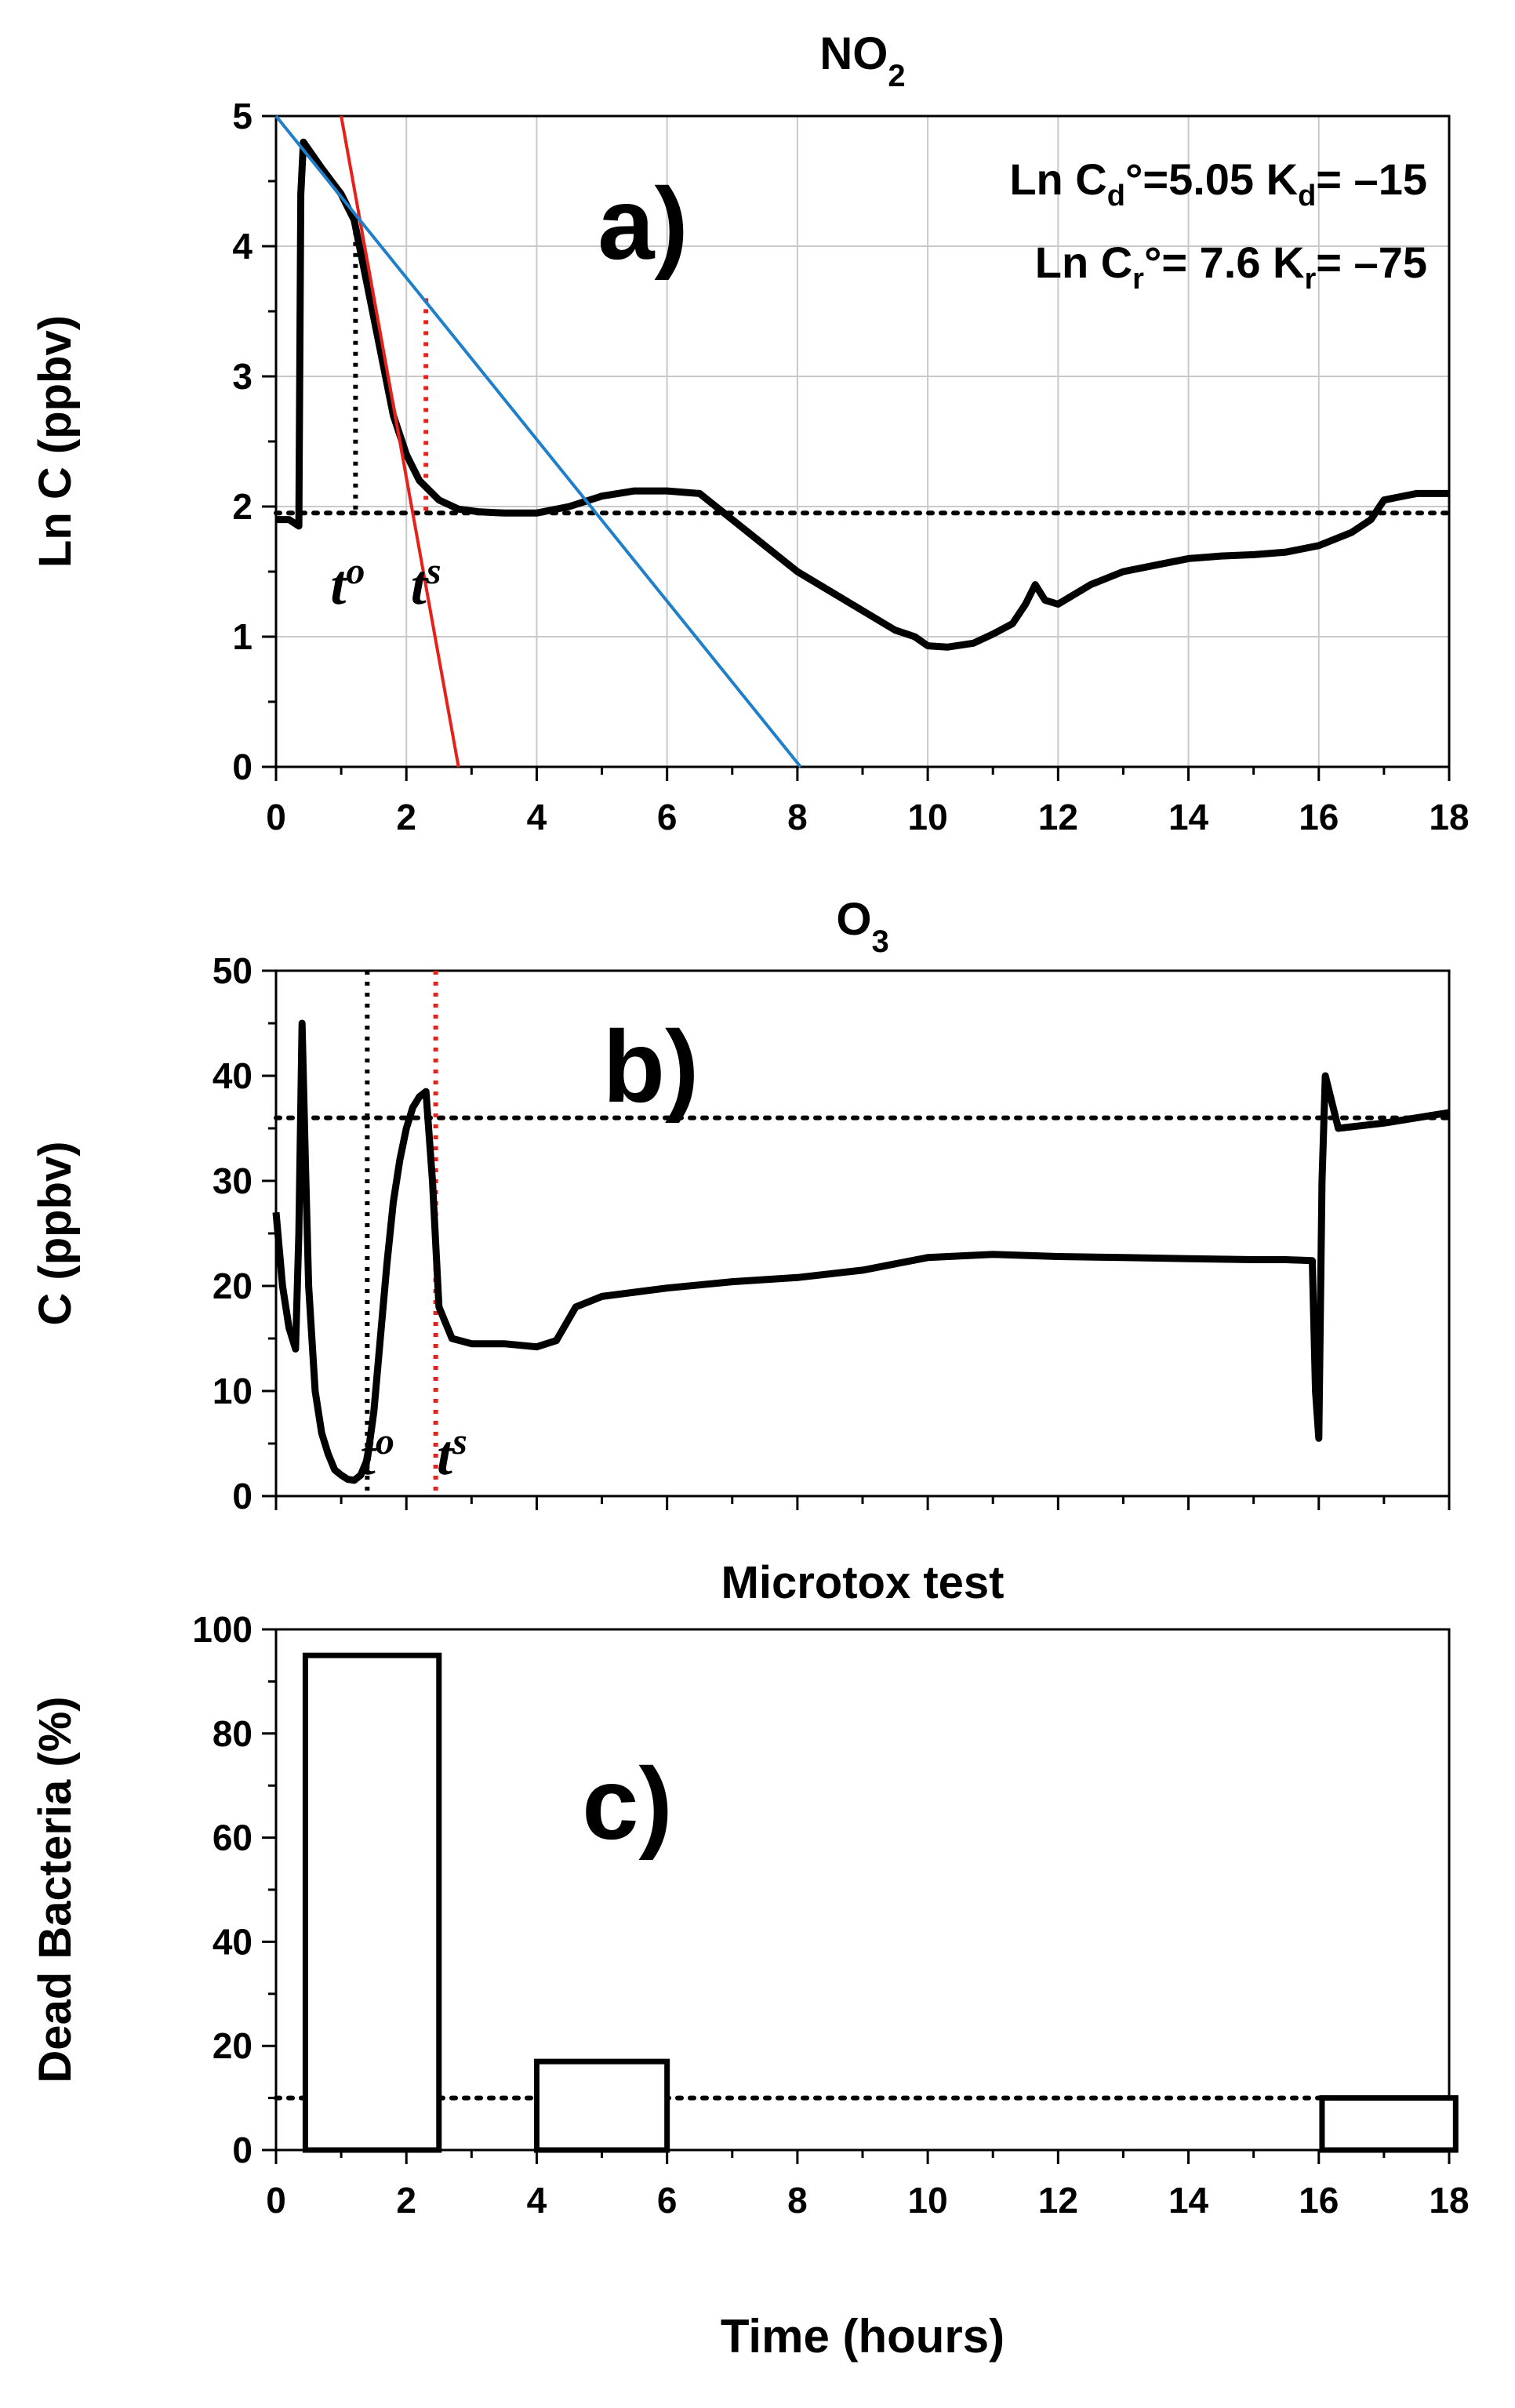 Image resolution: width=1515 pixels, height=2408 pixels. What do you see at coordinates (651, 1066) in the screenshot?
I see `panel-label: b)` at bounding box center [651, 1066].